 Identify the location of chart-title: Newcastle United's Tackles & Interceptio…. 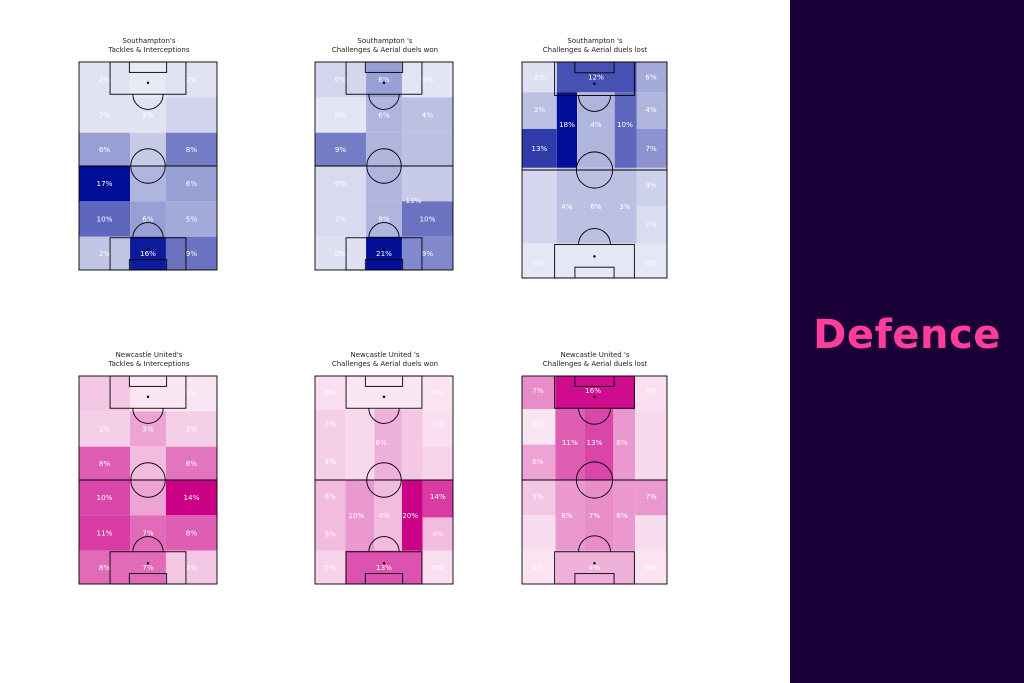
(149, 360).